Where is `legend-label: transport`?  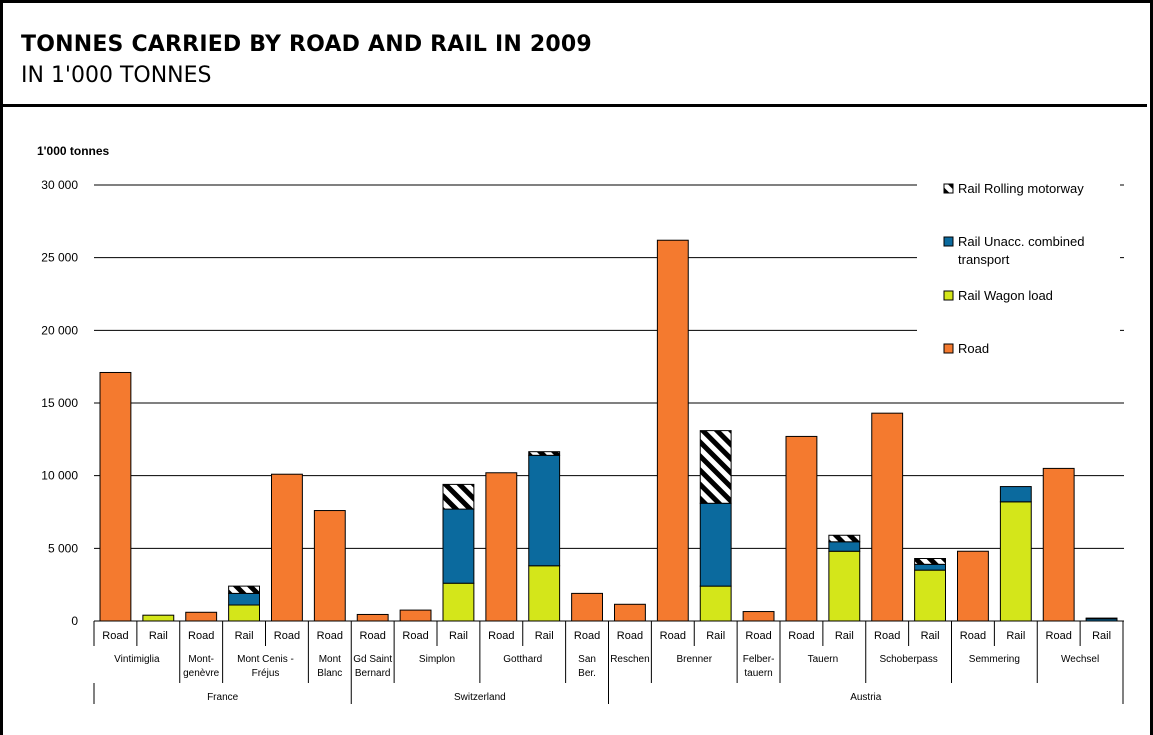
legend-label: transport is located at coordinates (984, 259).